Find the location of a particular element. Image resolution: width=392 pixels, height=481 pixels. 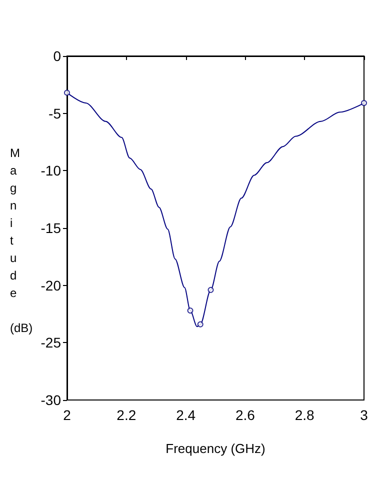

y-tick-label: -15 is located at coordinates (51, 228).